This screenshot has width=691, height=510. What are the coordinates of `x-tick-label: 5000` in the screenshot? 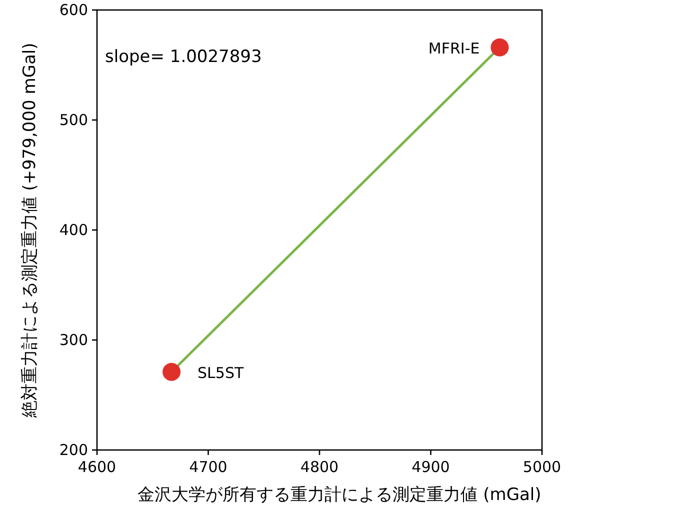 It's located at (542, 467).